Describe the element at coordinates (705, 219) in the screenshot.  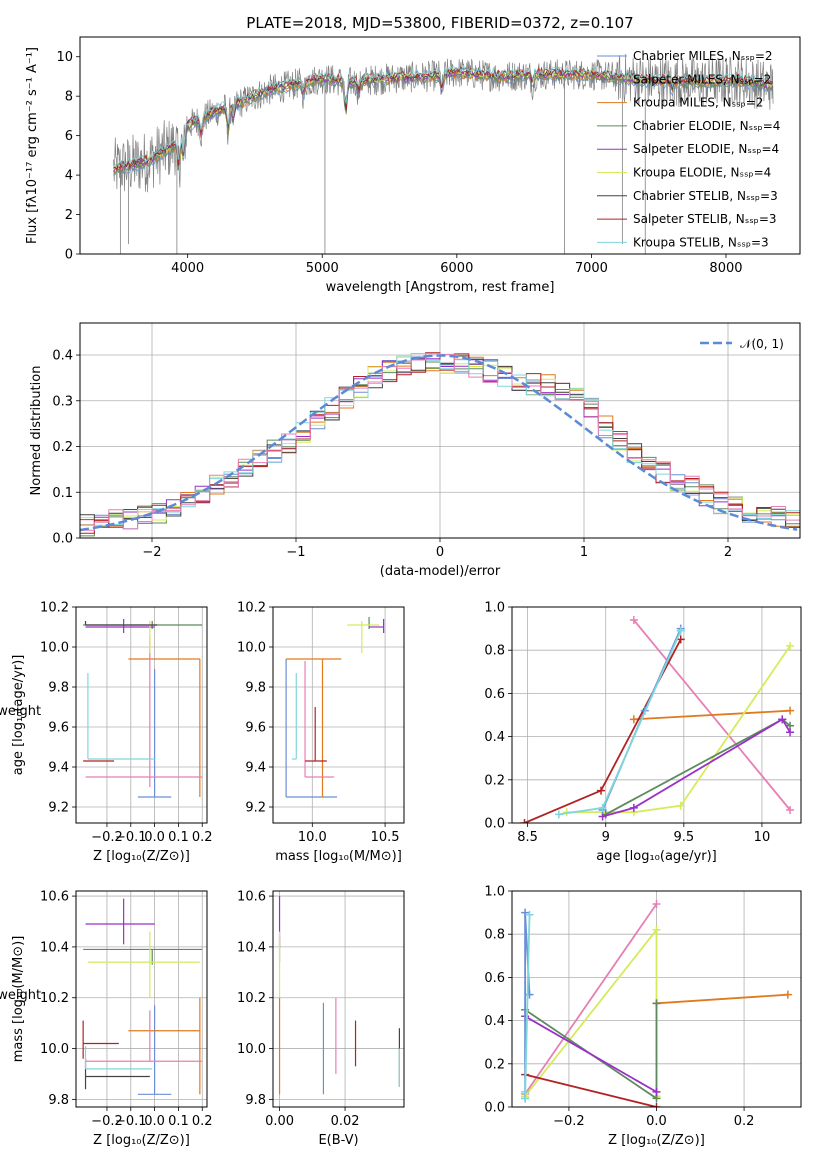
I see `legend-label-7: Salpeter STELIB, Nₛₛₚ=3` at that location.